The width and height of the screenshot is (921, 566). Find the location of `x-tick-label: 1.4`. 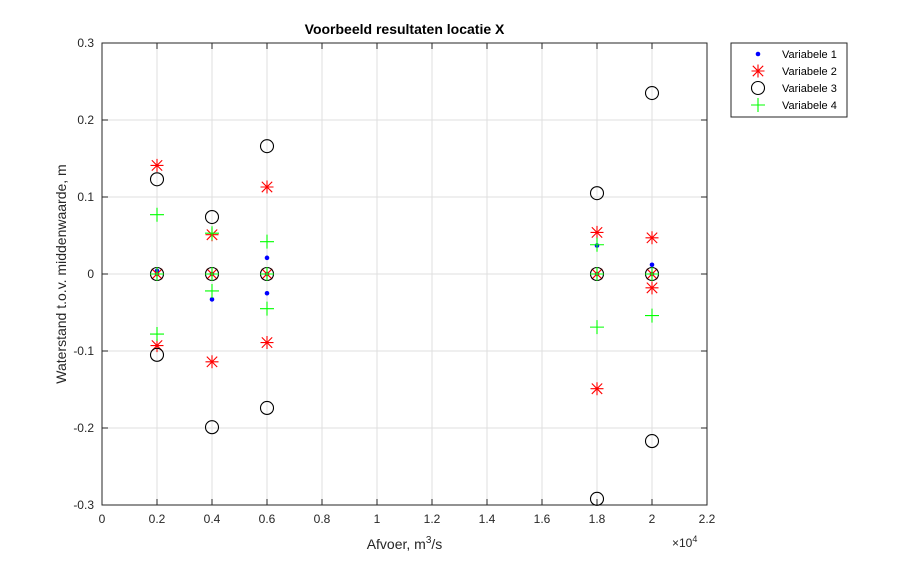

x-tick-label: 1.4 is located at coordinates (487, 519).